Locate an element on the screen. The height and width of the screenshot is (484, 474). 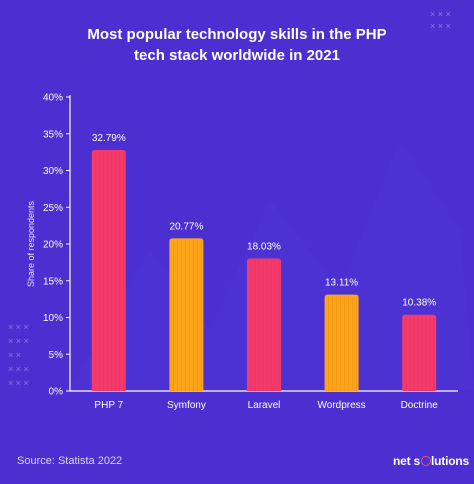
y-tick-label: 40% is located at coordinates (53, 98).